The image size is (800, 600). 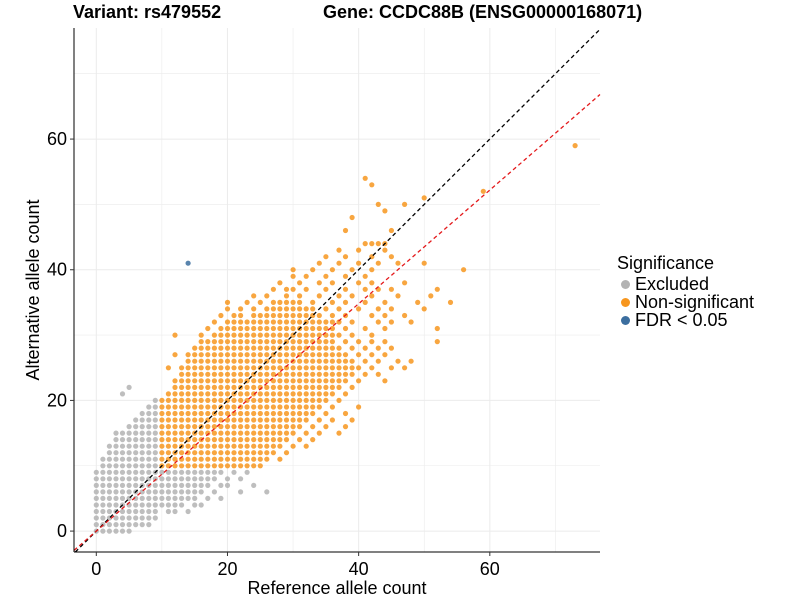 I want to click on y-tick-label: 20, so click(x=57, y=400).